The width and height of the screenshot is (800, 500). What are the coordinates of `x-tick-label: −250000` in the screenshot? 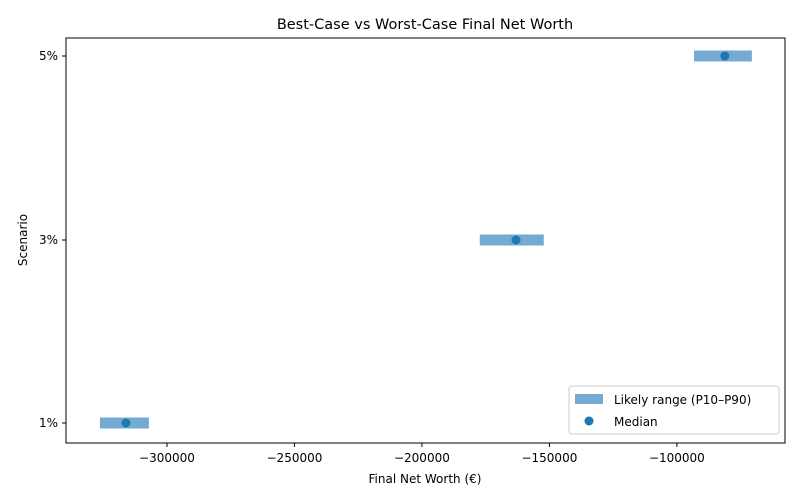 It's located at (295, 458).